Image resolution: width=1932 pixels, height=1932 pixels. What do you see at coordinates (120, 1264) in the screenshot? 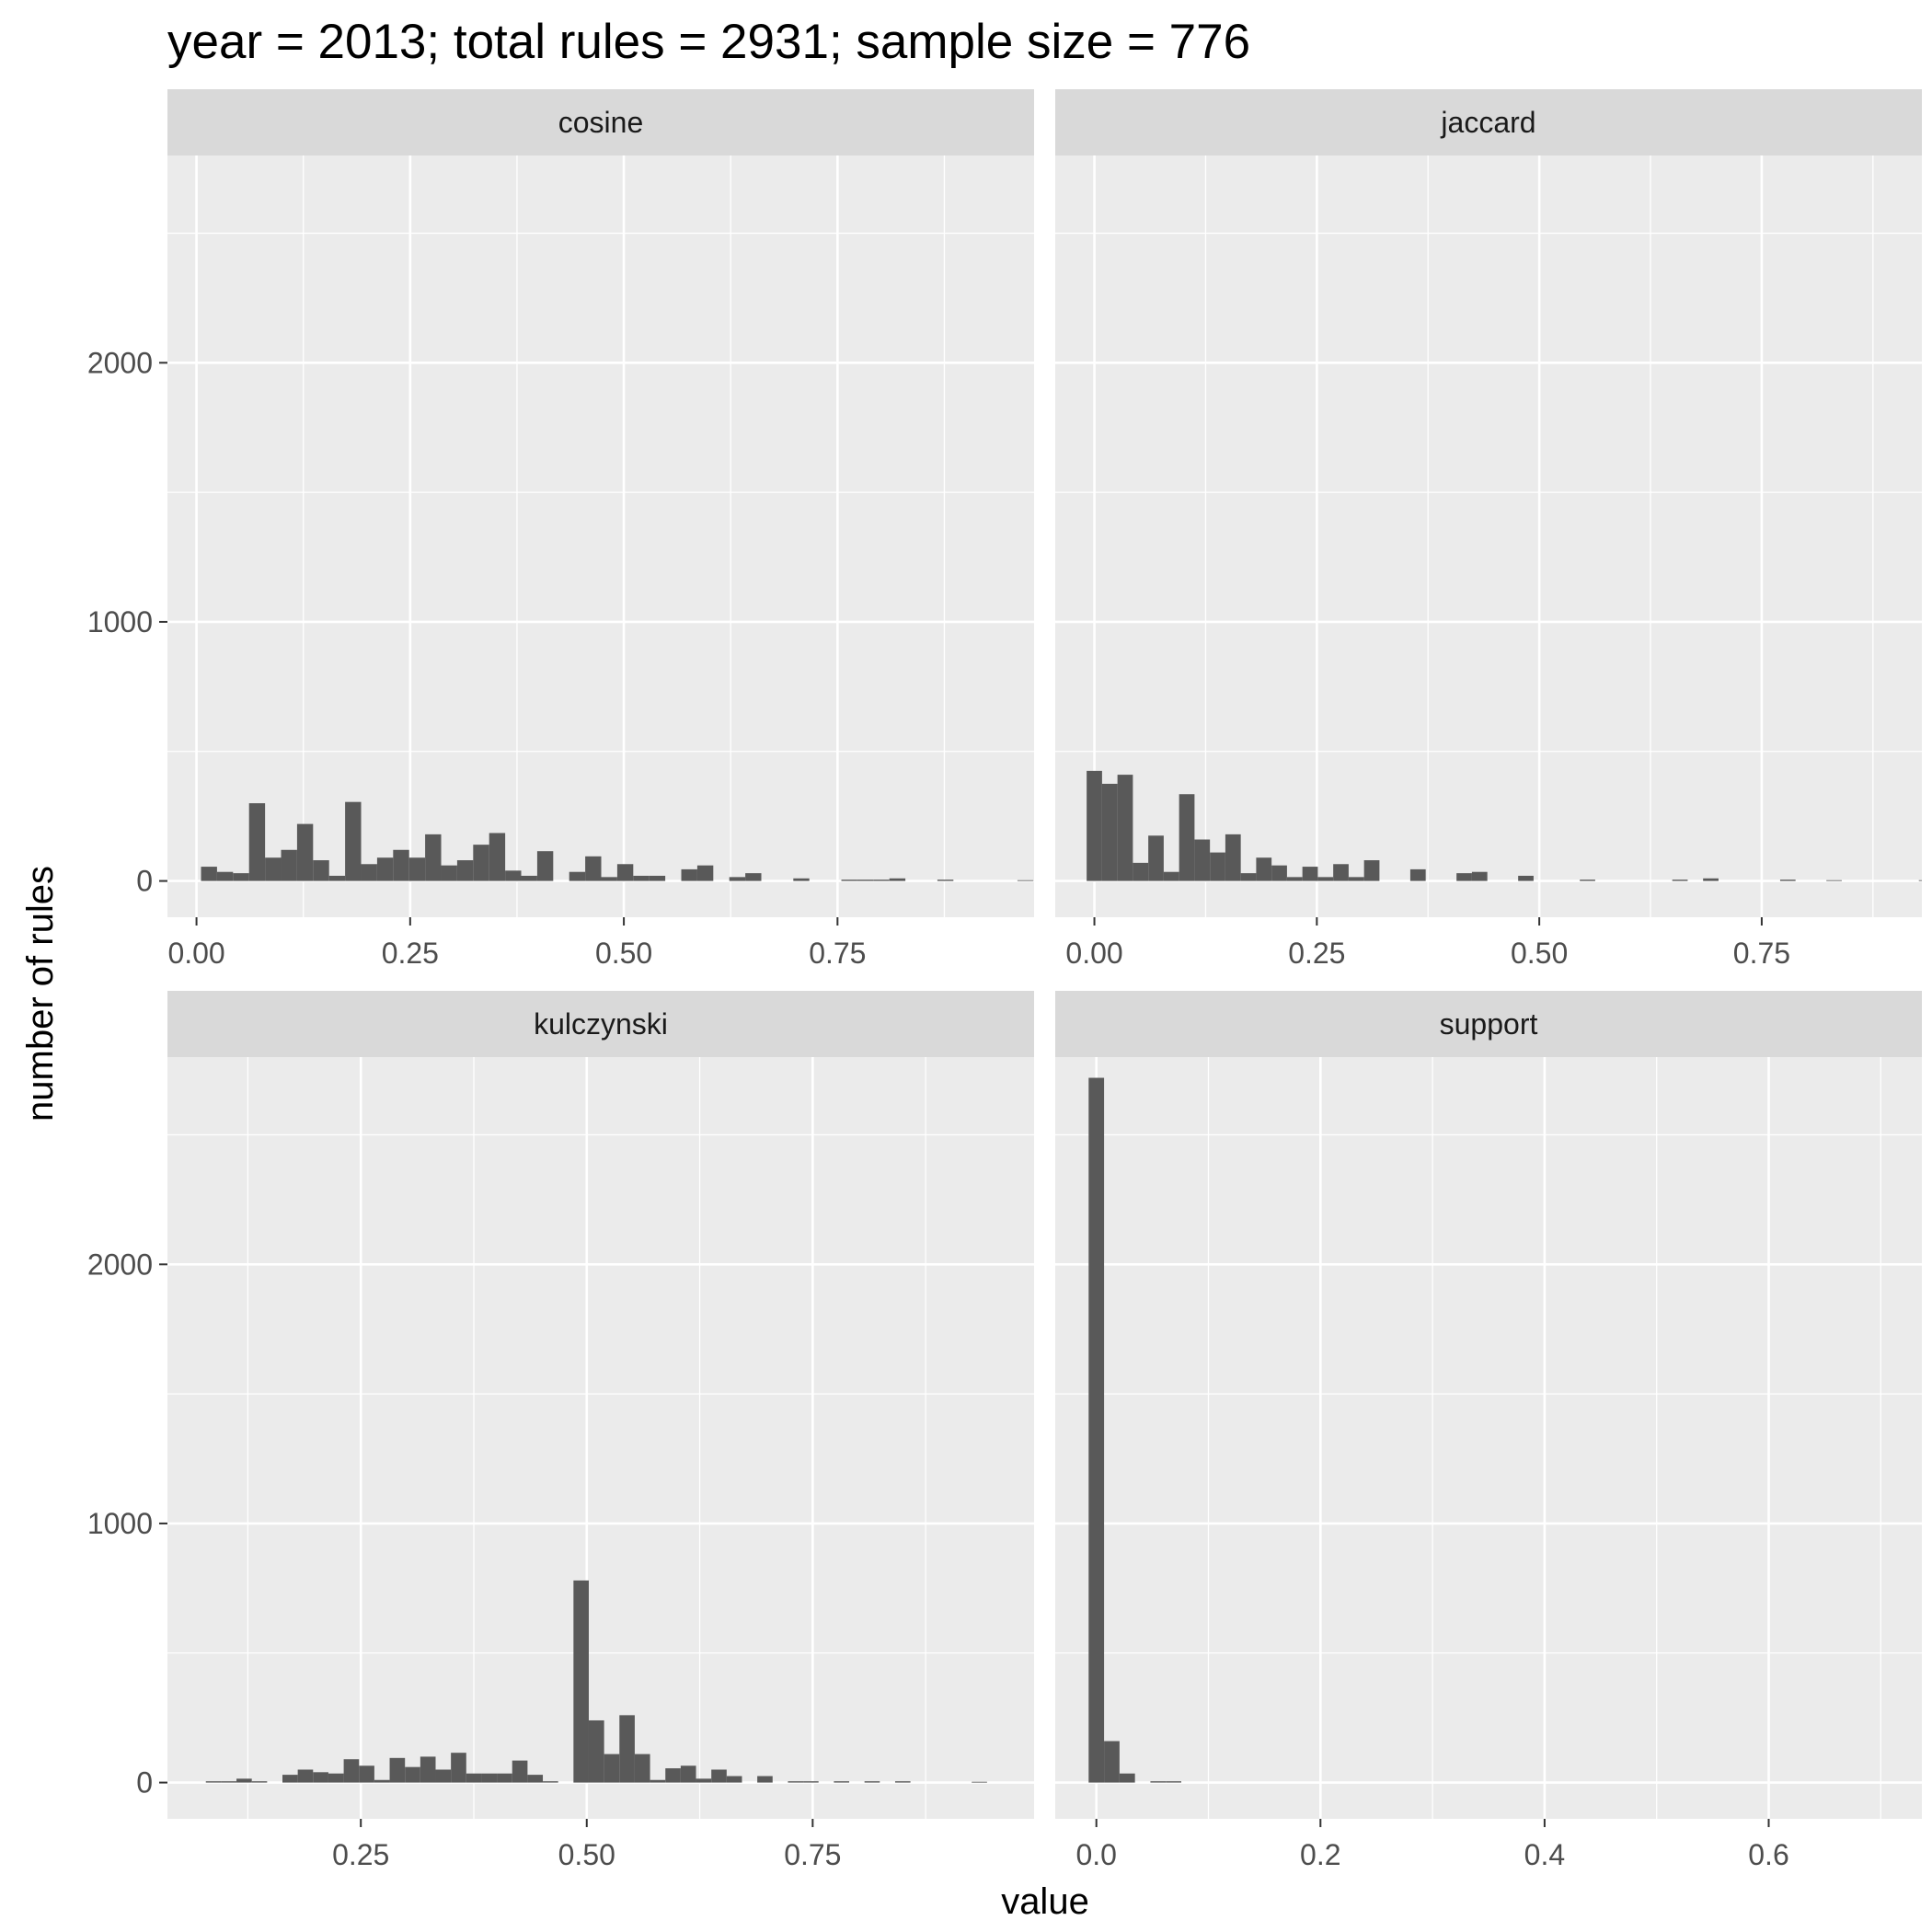
I see `y-tick-label: 2000` at bounding box center [120, 1264].